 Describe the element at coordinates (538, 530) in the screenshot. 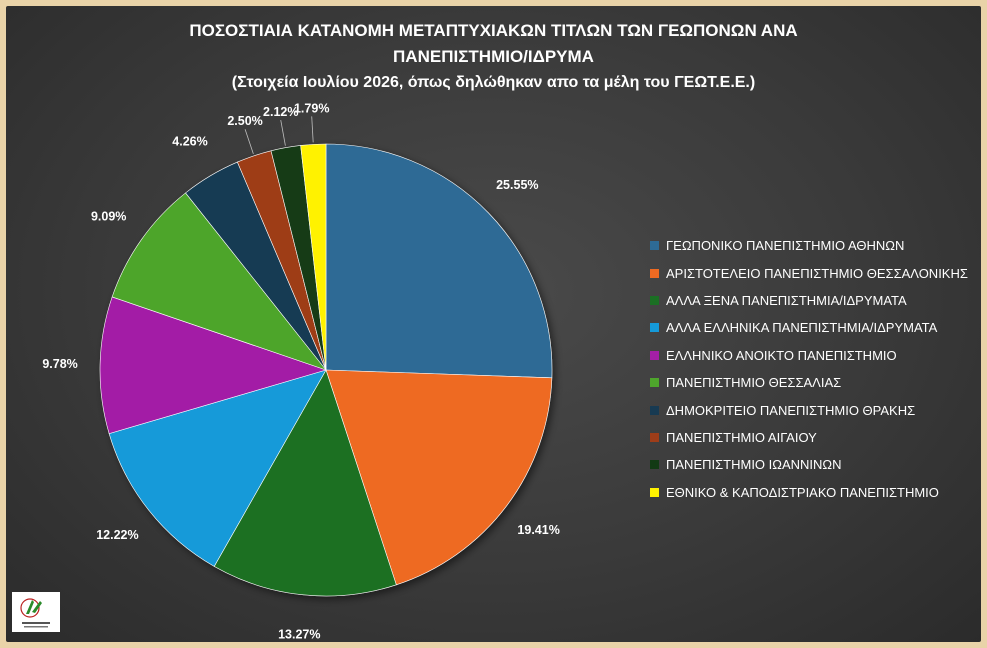

I see `slice-data-label: 19.41%` at that location.